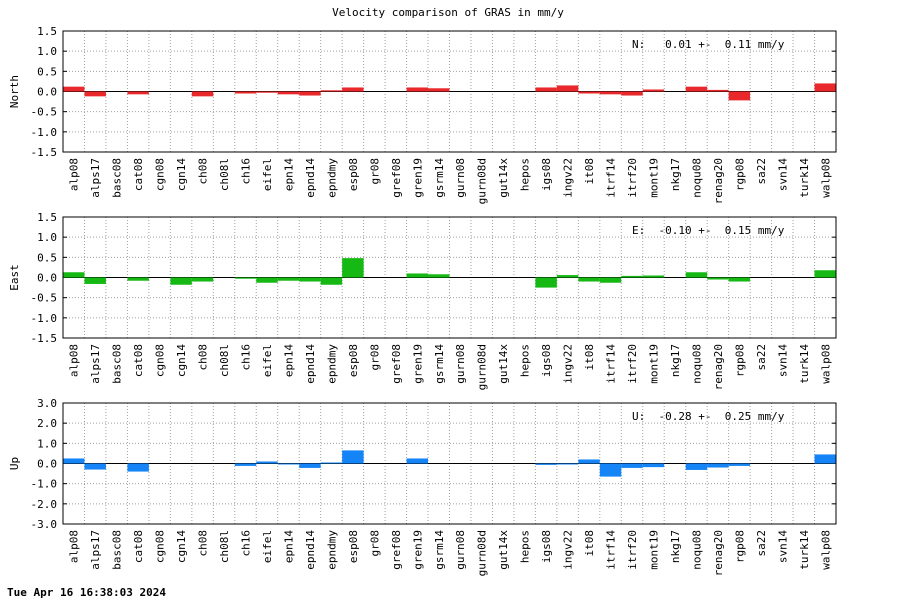  Describe the element at coordinates (589, 357) in the screenshot. I see `x-tick-label: it08` at that location.